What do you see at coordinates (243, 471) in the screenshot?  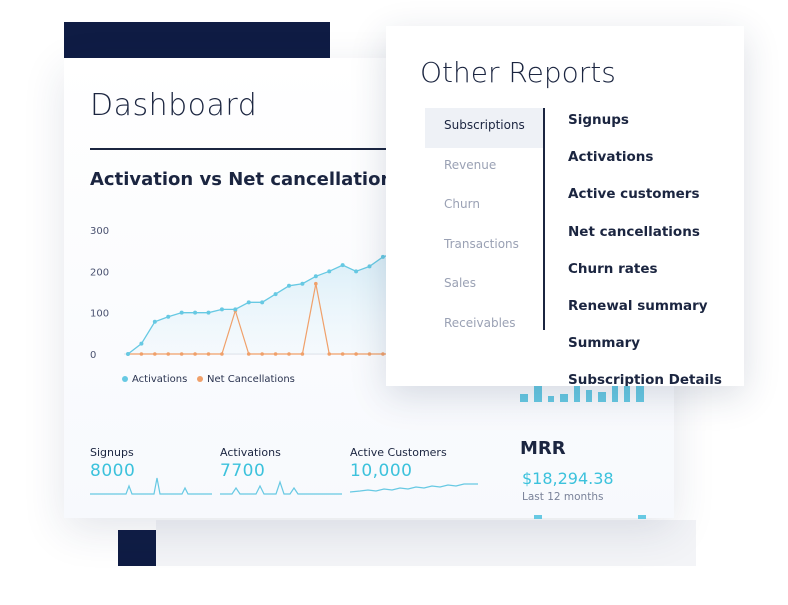 I see `stat-value: 7700` at bounding box center [243, 471].